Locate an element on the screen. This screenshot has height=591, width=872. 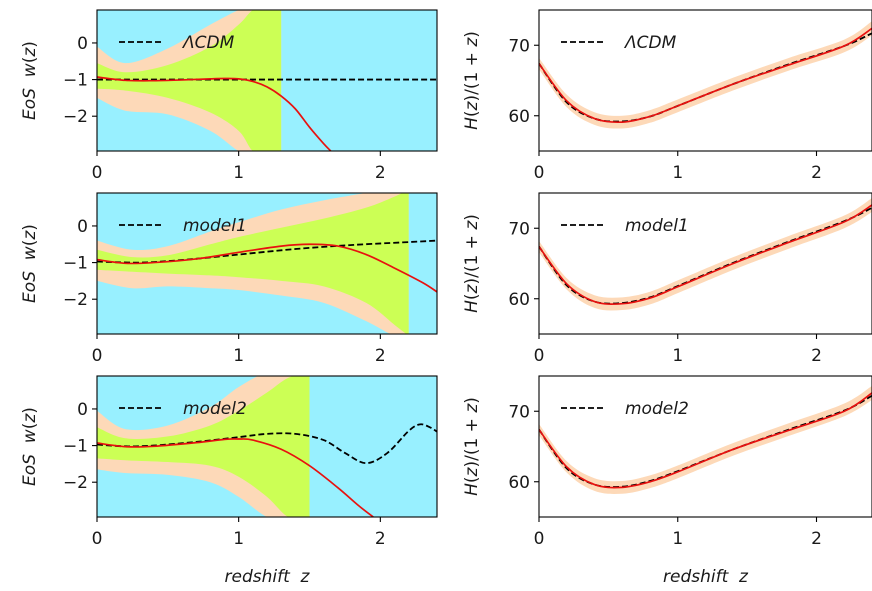
panel-w-model1: 0 1 2 0 −1 −2 EoS w(z) model1 is located at coordinates (229, 279).